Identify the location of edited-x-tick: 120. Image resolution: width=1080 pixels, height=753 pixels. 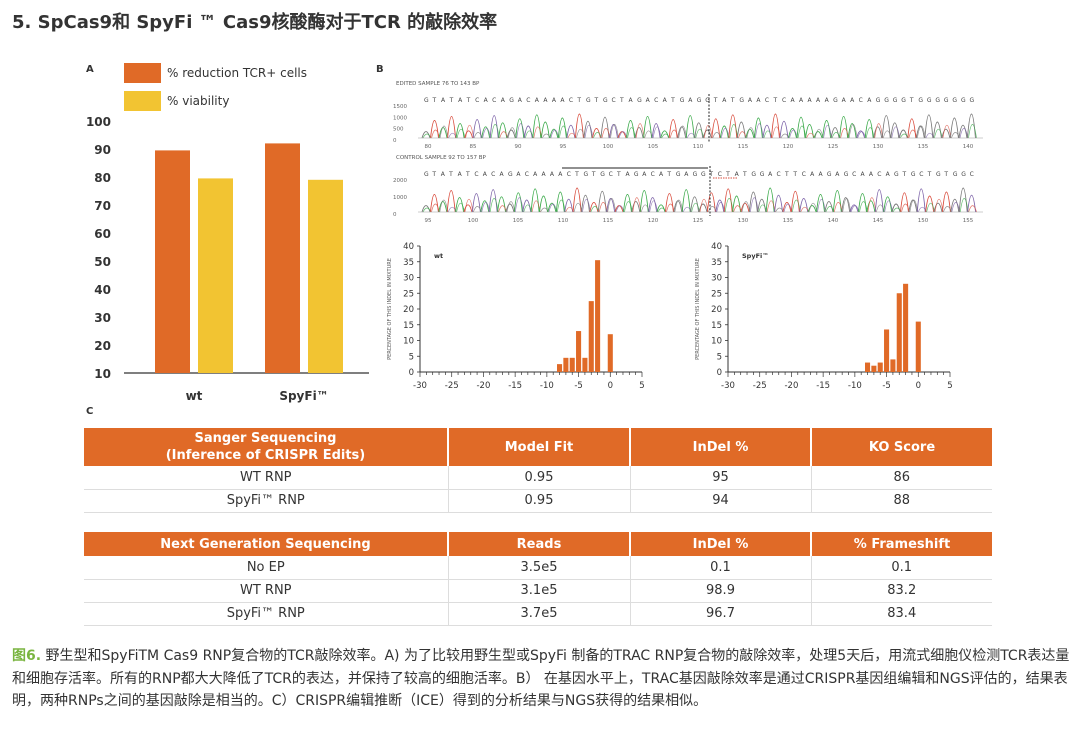
(788, 147).